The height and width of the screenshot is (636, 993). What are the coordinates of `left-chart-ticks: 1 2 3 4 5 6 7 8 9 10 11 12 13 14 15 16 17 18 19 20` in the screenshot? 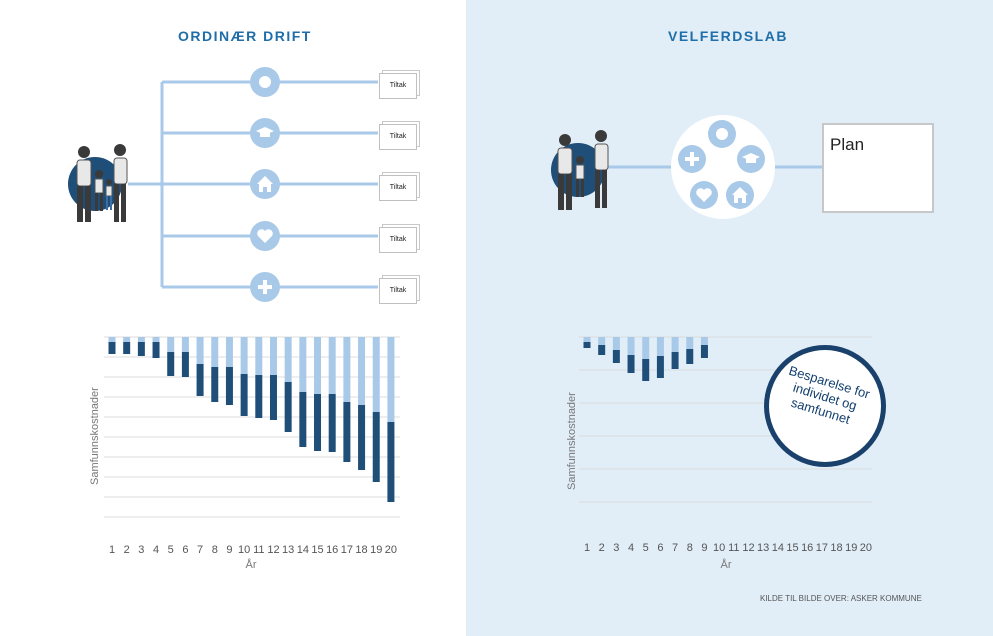 It's located at (253, 550).